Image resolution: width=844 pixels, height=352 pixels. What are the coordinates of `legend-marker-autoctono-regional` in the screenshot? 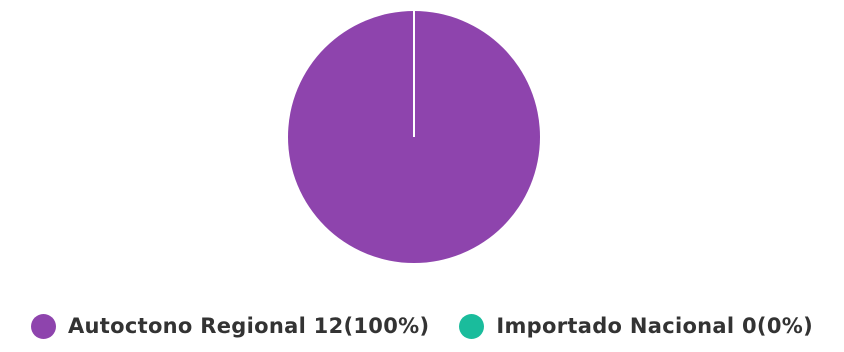 It's located at (43, 326).